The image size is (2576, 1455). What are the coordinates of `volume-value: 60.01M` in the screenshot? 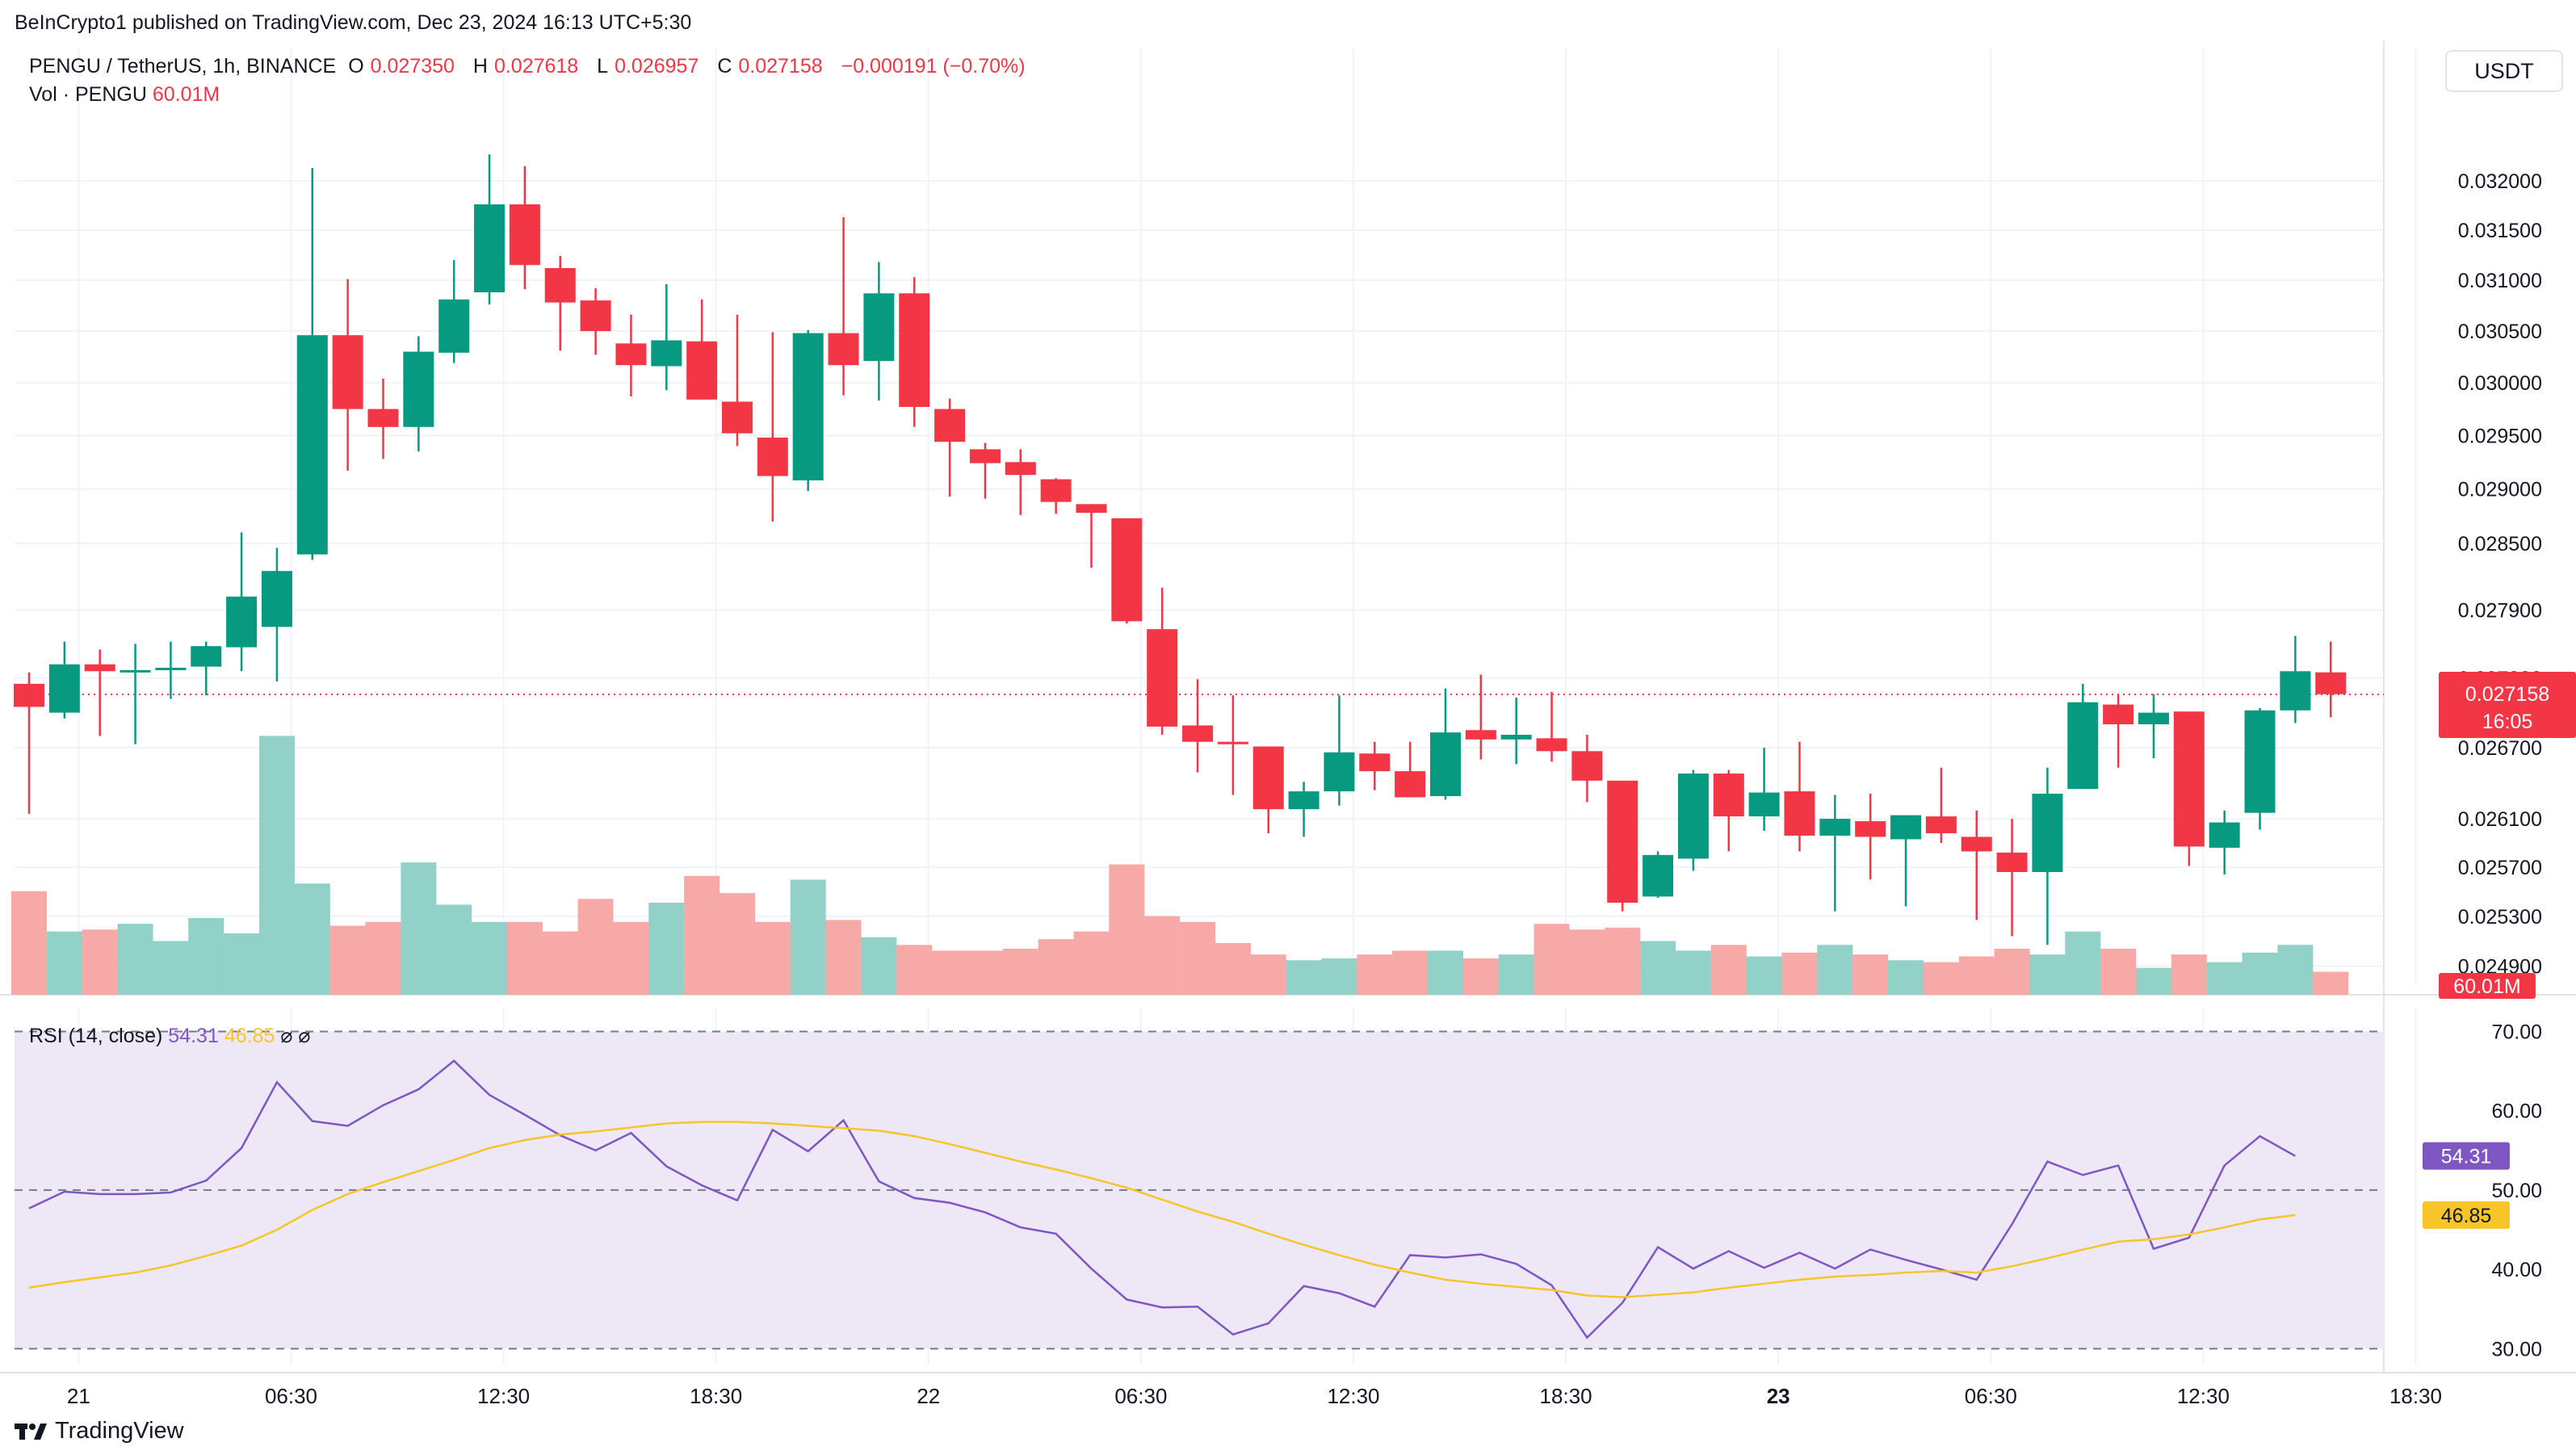 It's located at (186, 94).